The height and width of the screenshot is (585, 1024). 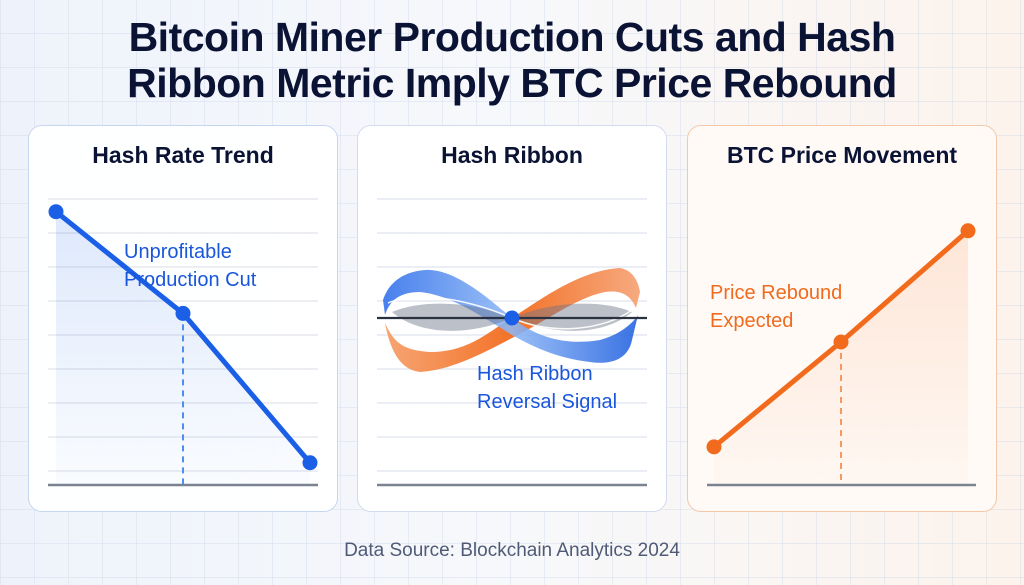 What do you see at coordinates (776, 293) in the screenshot?
I see `annotation-line-1: Price Rebound` at bounding box center [776, 293].